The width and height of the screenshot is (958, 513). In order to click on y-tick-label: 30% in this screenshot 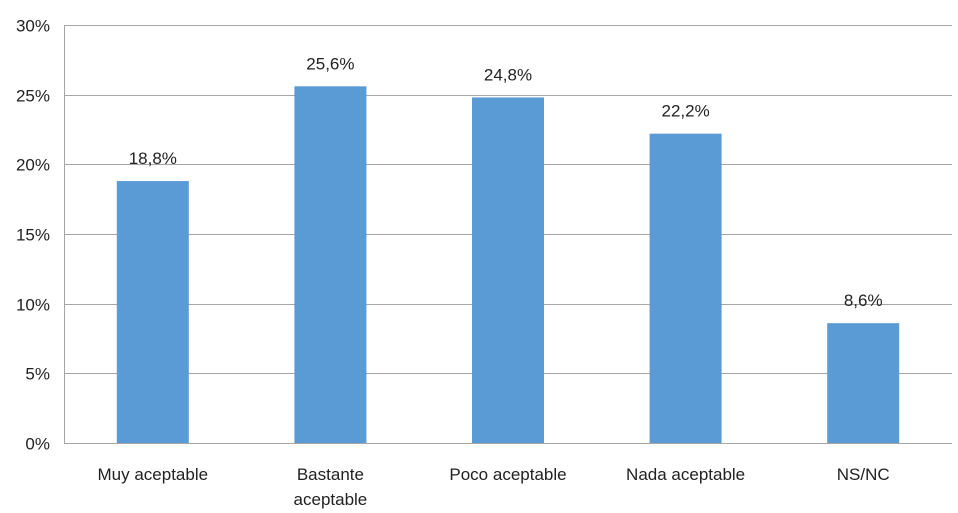, I will do `click(33, 26)`.